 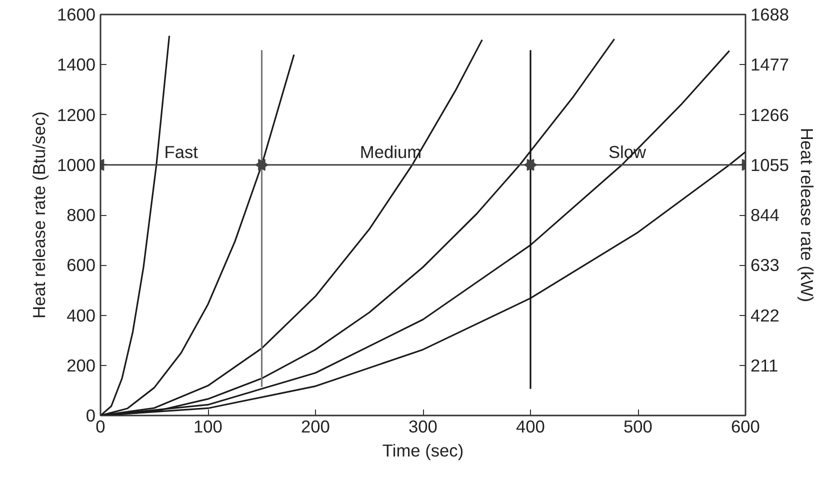 I want to click on y-tick-label: 200, so click(x=81, y=365).